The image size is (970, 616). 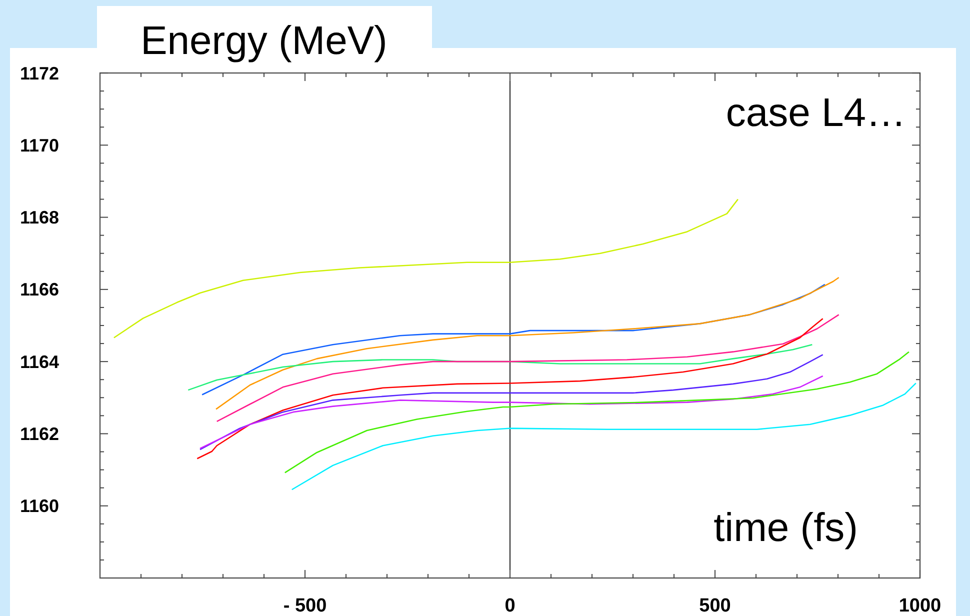 What do you see at coordinates (40, 506) in the screenshot?
I see `y-tick-label: 1160` at bounding box center [40, 506].